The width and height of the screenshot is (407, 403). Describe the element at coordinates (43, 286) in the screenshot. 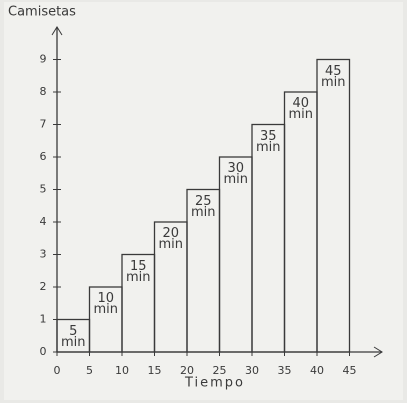

I see `y-tick-label: 2` at that location.